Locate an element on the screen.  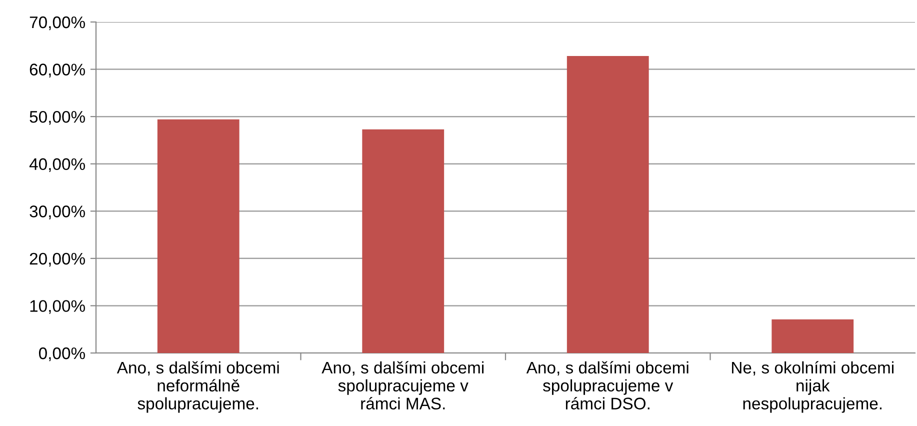
x-tick-label: Ne, s okolními obcemi nijak nespolupracujeme. is located at coordinates (813, 387).